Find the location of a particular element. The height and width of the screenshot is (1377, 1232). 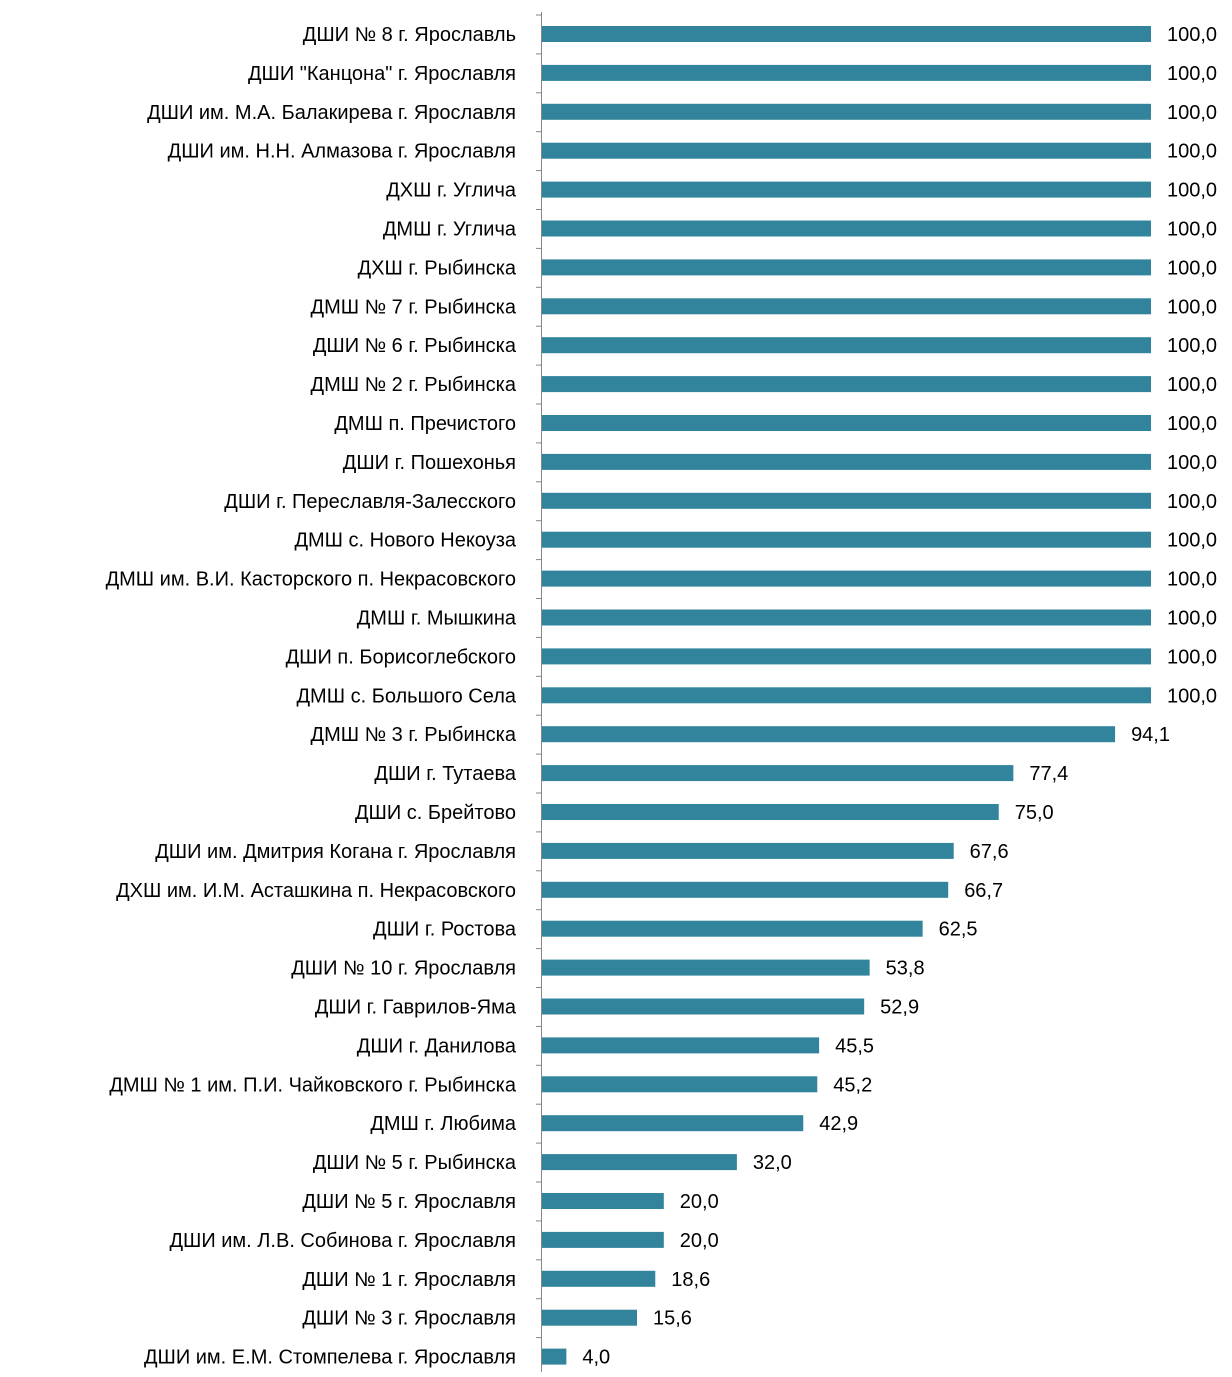

category-label: ДМШ г. Мышкина is located at coordinates (437, 619).